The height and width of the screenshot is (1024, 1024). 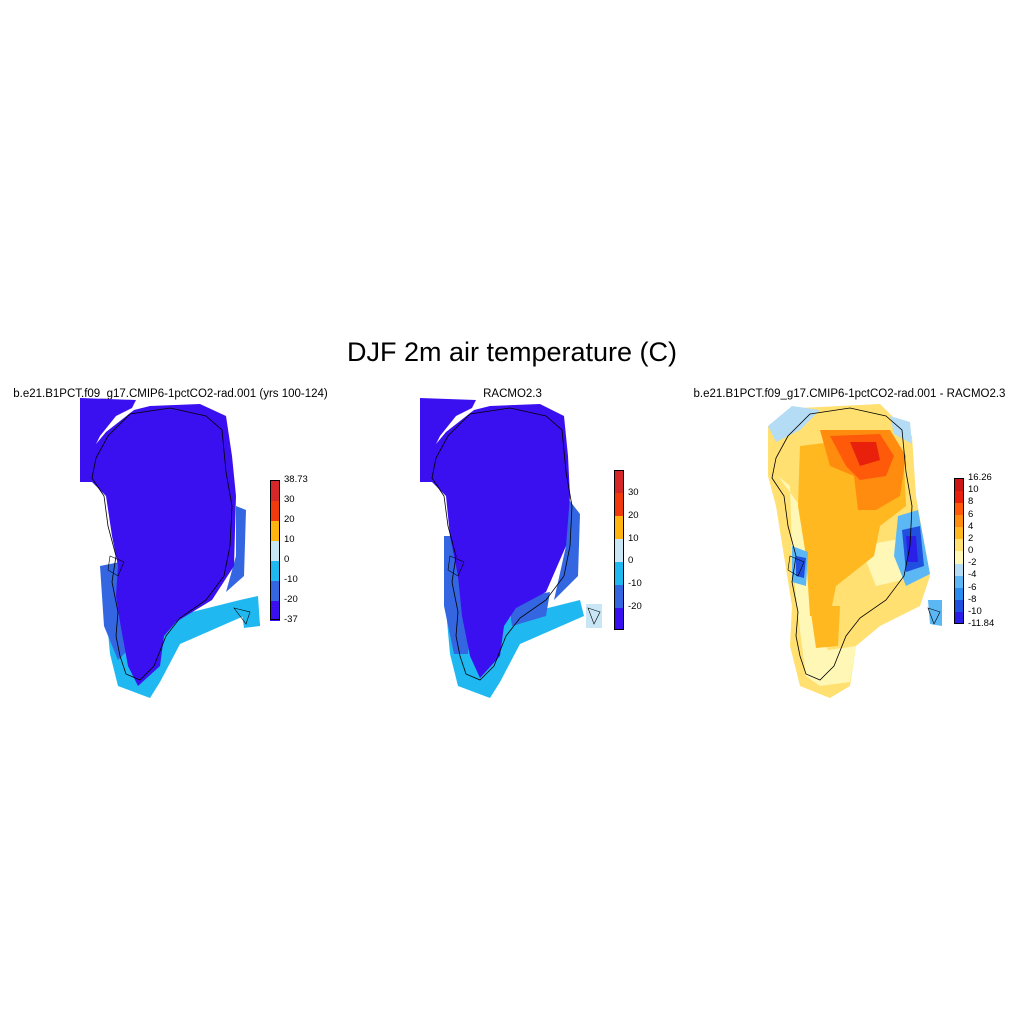 What do you see at coordinates (972, 575) in the screenshot?
I see `colorbar-tick-label: -4` at bounding box center [972, 575].